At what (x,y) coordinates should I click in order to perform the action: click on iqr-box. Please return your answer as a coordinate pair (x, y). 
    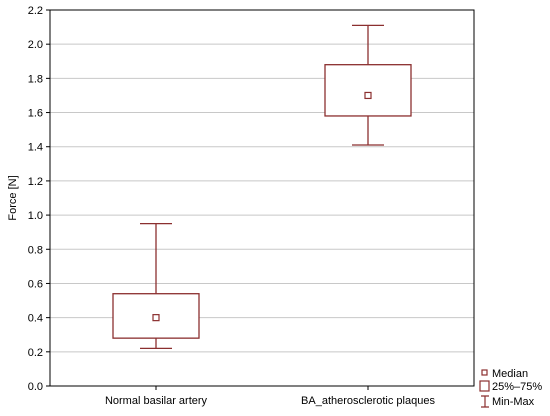
    Looking at the image, I should click on (368, 90).